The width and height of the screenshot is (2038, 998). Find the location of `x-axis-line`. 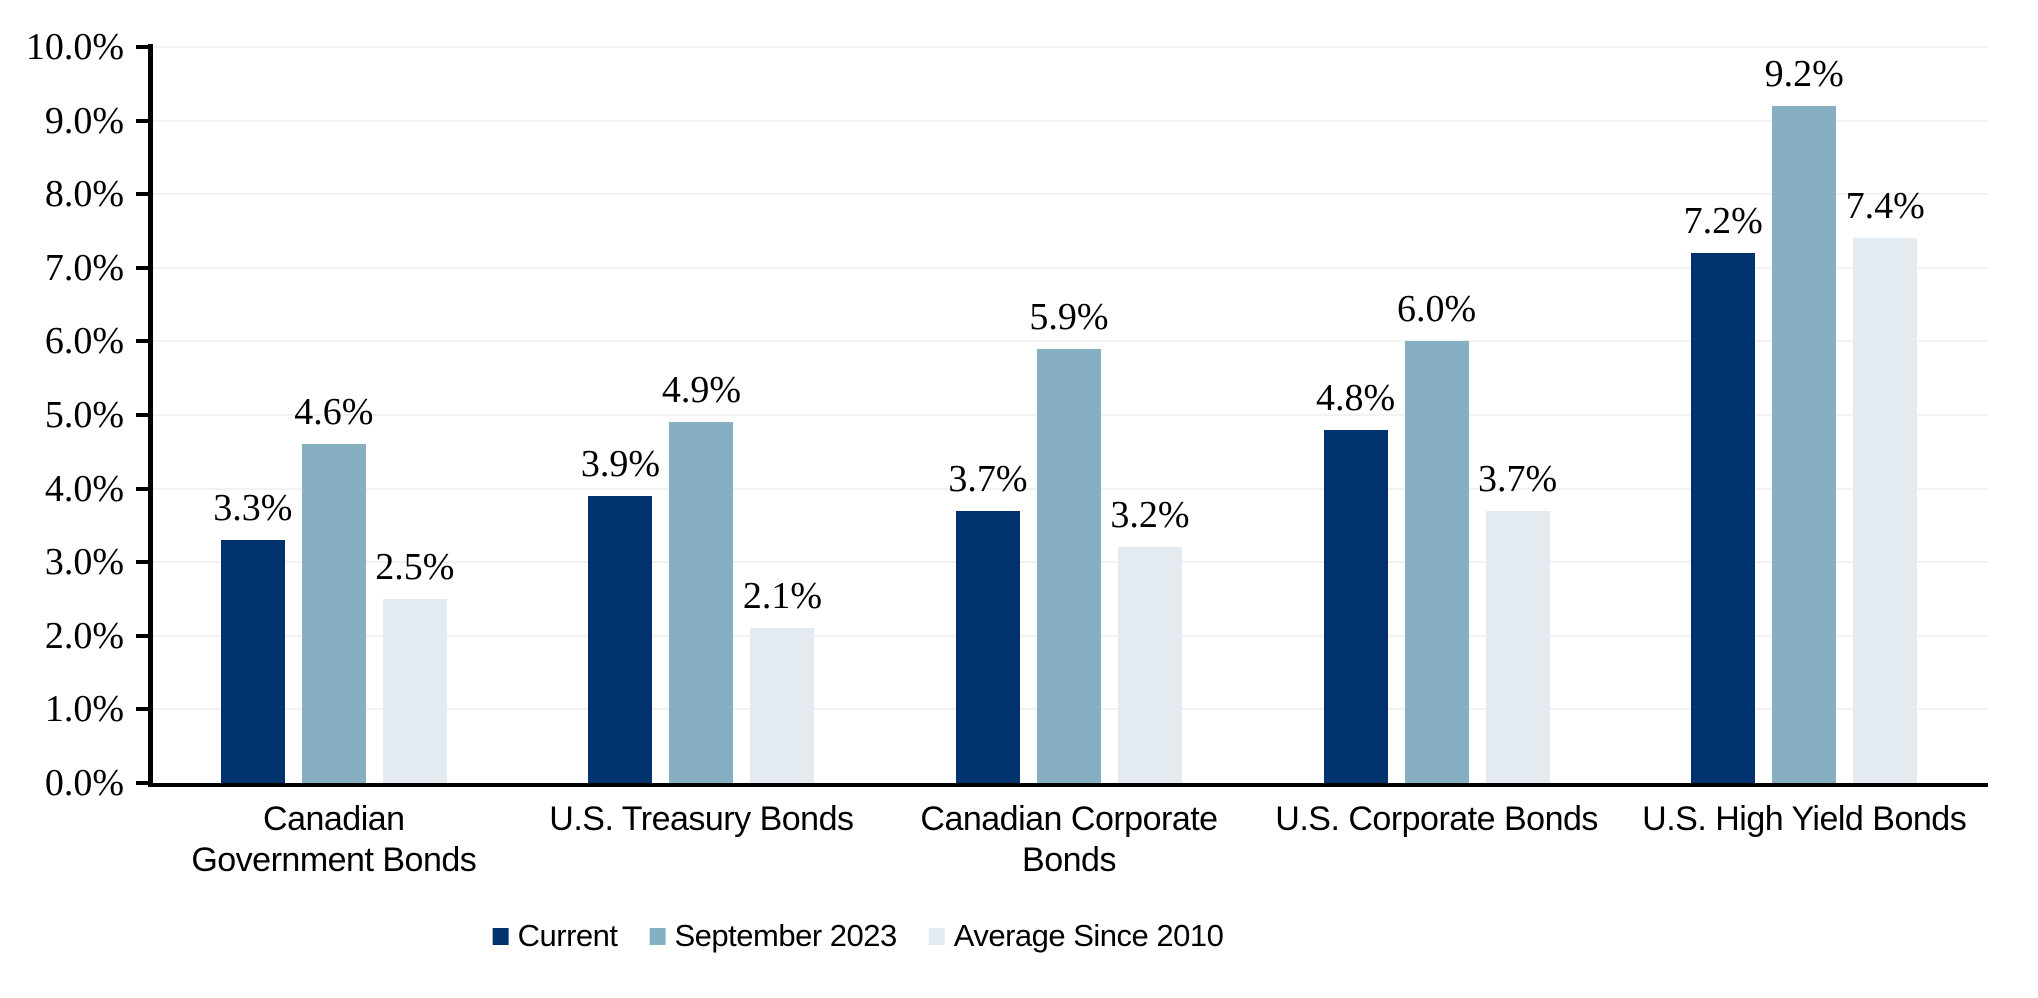

x-axis-line is located at coordinates (1068, 785).